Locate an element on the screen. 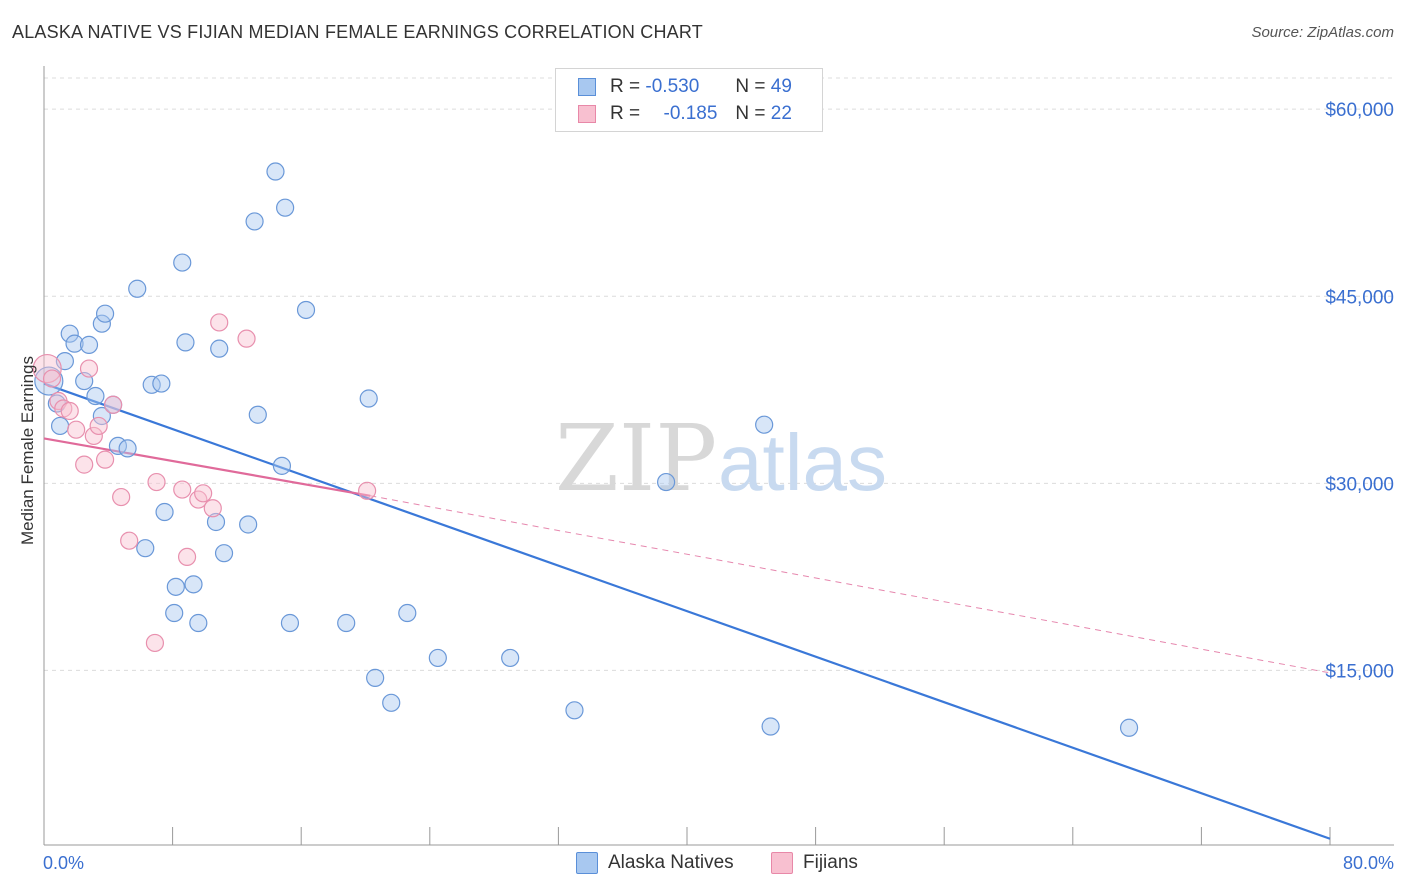 This screenshot has width=1406, height=892. y-tick-label: $60,000 is located at coordinates (1359, 110).